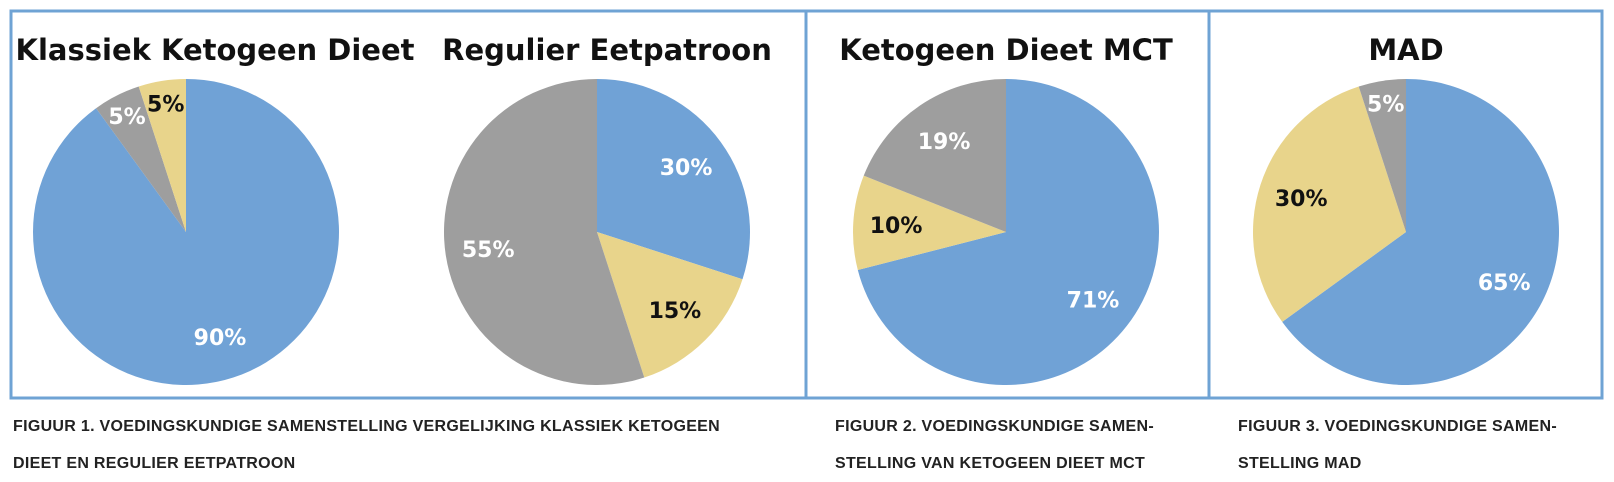 This screenshot has height=482, width=1614. I want to click on pie-slice-label-0-2: 5%, so click(165, 105).